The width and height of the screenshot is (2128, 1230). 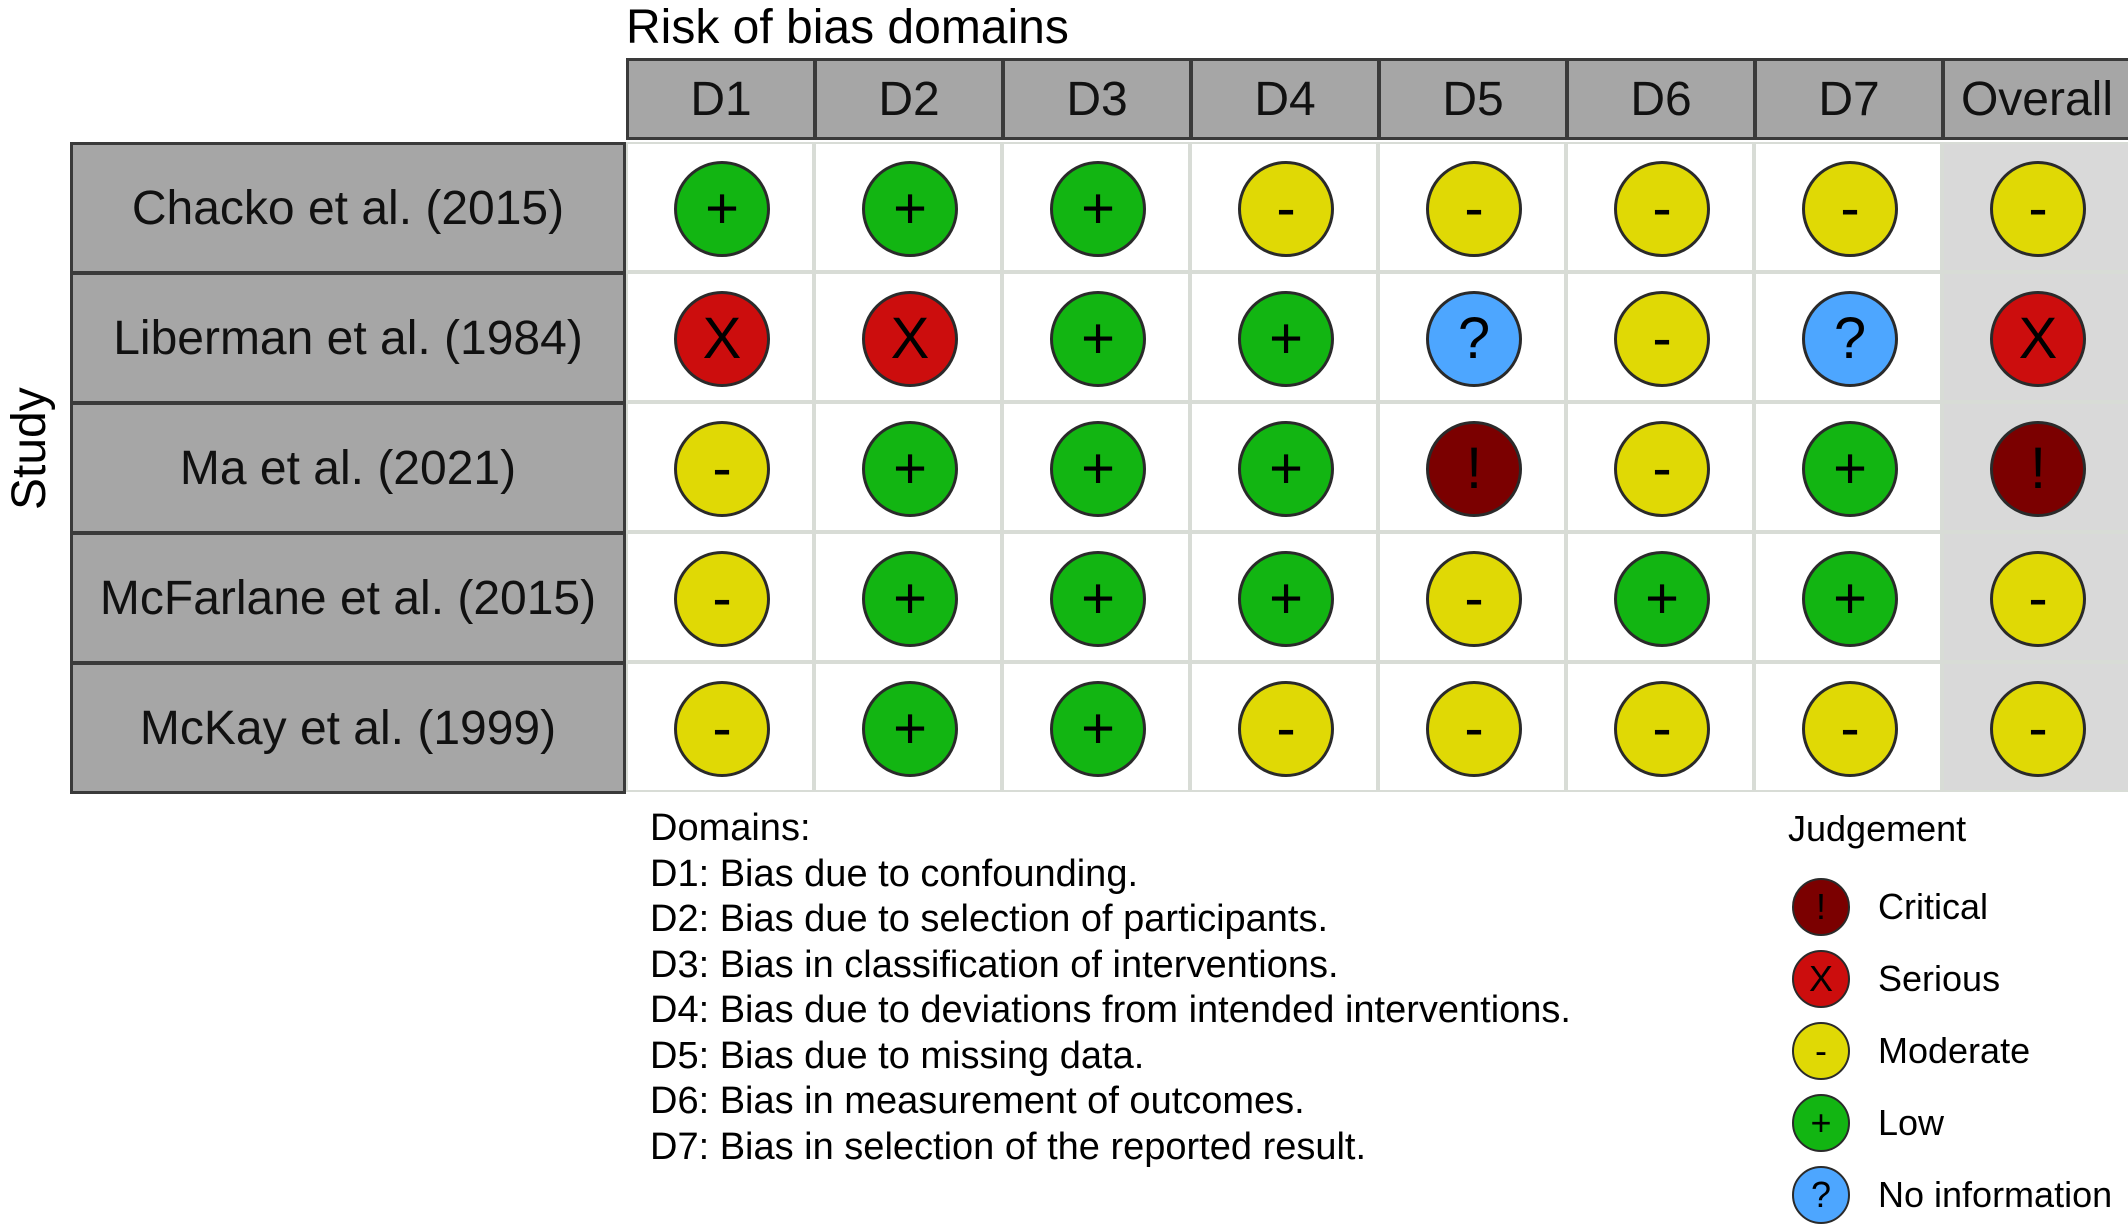 What do you see at coordinates (1877, 828) in the screenshot?
I see `judgement-legend-title: Judgement` at bounding box center [1877, 828].